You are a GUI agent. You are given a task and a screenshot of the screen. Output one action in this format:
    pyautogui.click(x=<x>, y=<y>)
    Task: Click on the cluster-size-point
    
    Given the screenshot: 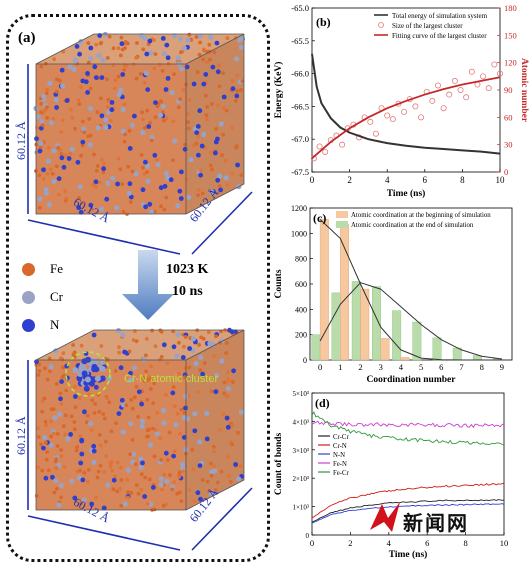 What is the action you would take?
    pyautogui.click(x=375, y=133)
    